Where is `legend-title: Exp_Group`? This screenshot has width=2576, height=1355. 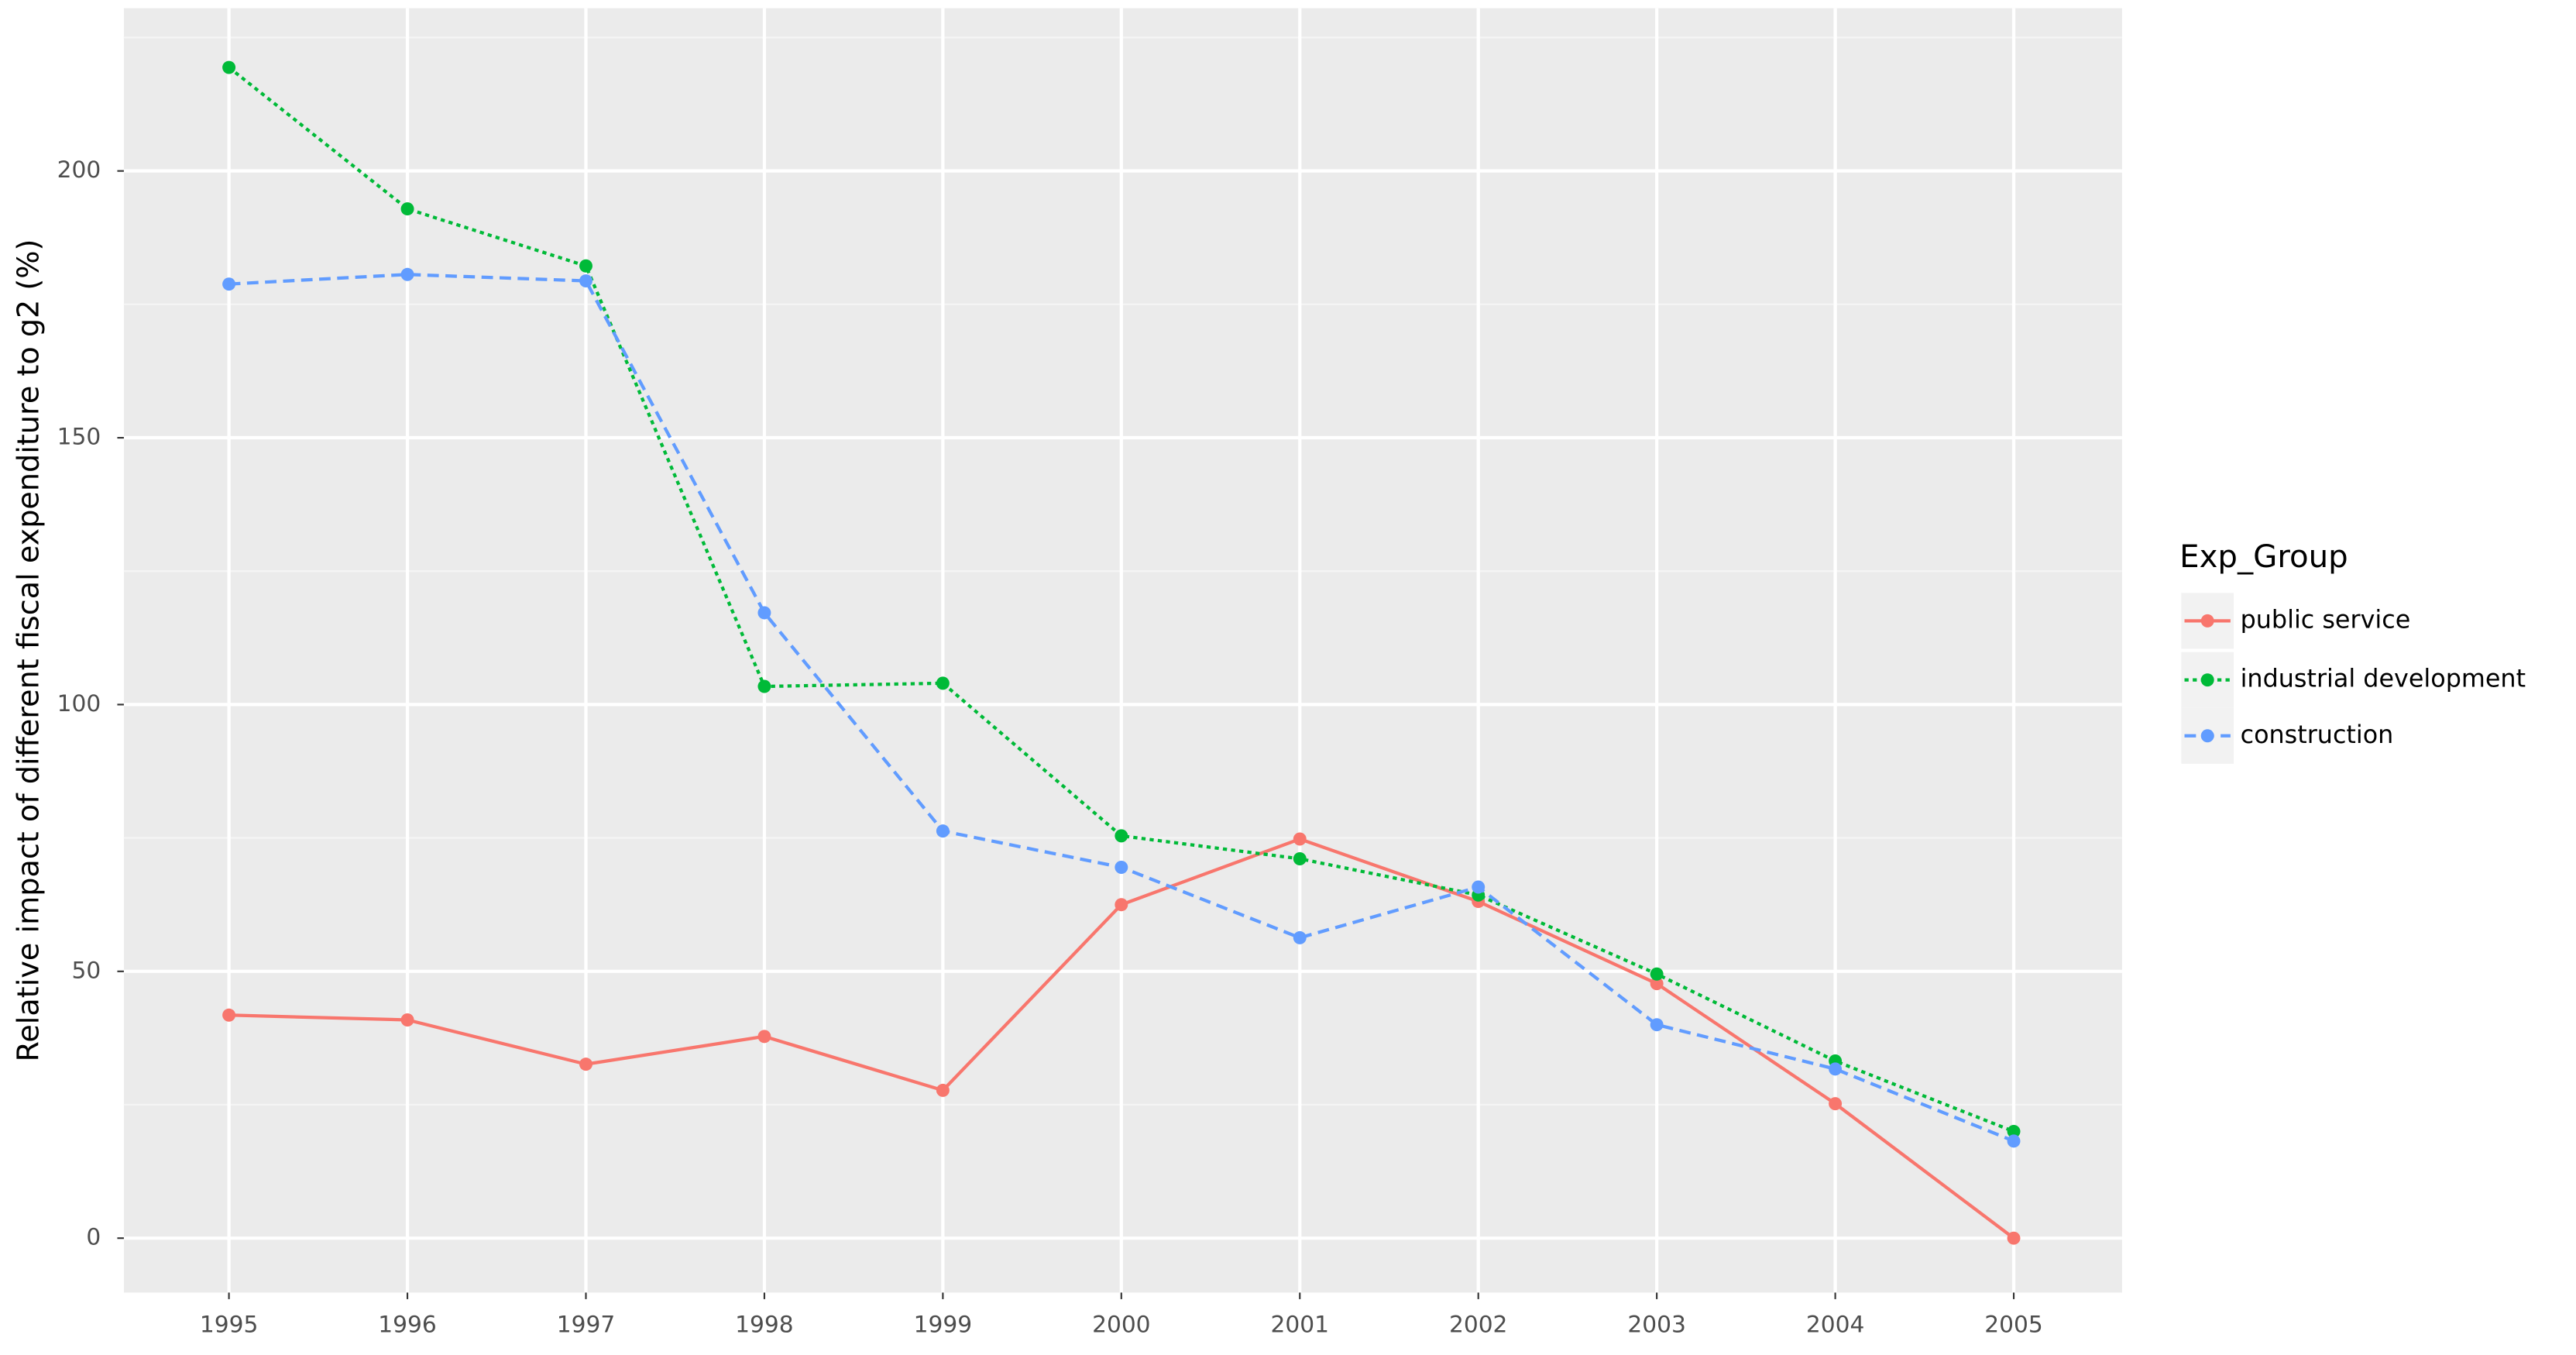 legend-title: Exp_Group is located at coordinates (2263, 557).